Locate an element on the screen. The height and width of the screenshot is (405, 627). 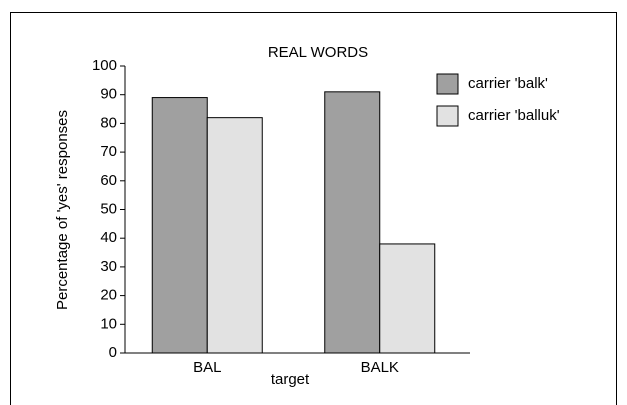
y-tick-label: 30 is located at coordinates (108, 266).